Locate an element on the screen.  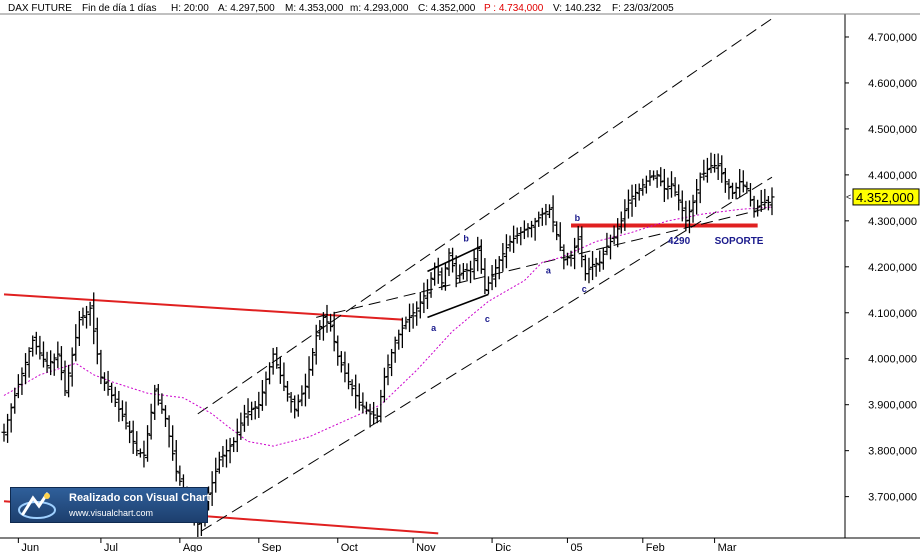
x-tick-label: Oct is located at coordinates (349, 547).